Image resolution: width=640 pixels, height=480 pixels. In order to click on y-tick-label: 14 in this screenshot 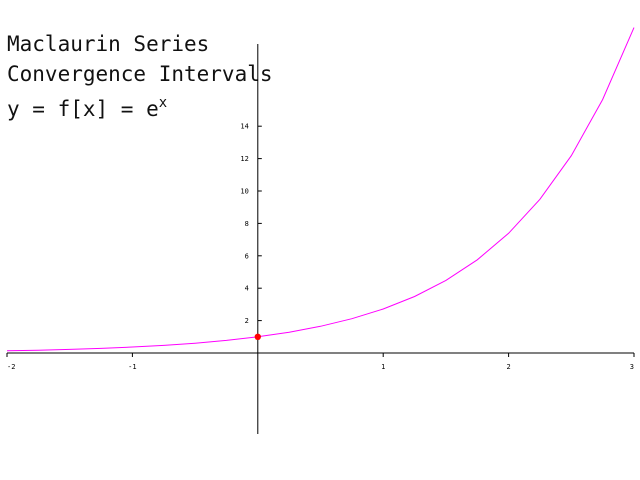, I will do `click(244, 127)`.